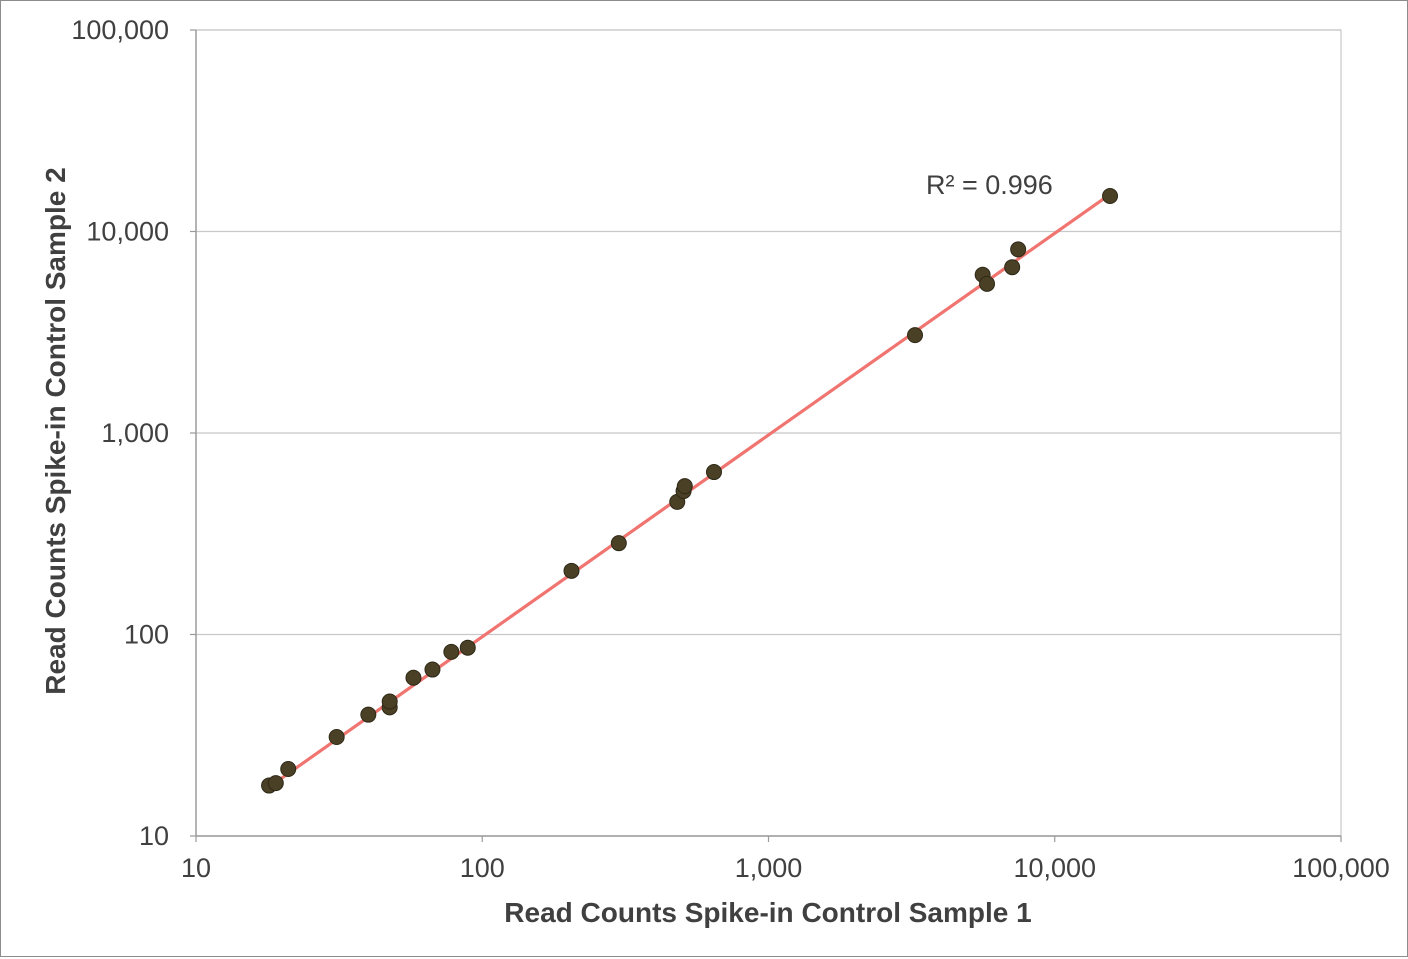 This screenshot has width=1408, height=959. I want to click on x-tick-label: 1,000, so click(769, 868).